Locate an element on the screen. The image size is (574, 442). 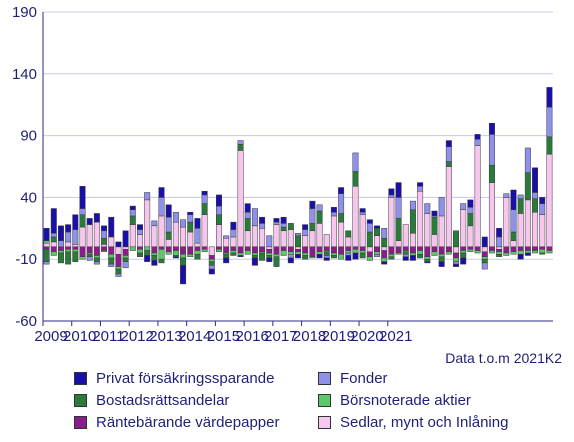
legend-item-bostadsratt: Bostadsrättsandelar is located at coordinates (151, 400).